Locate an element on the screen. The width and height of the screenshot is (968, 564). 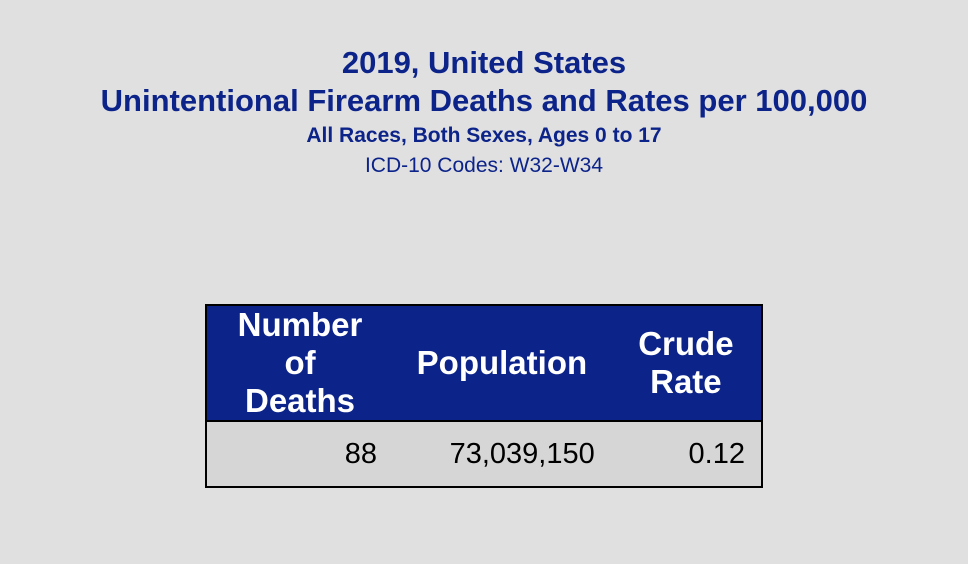
table-row: 88 73,039,150 0.12 is located at coordinates (484, 454).